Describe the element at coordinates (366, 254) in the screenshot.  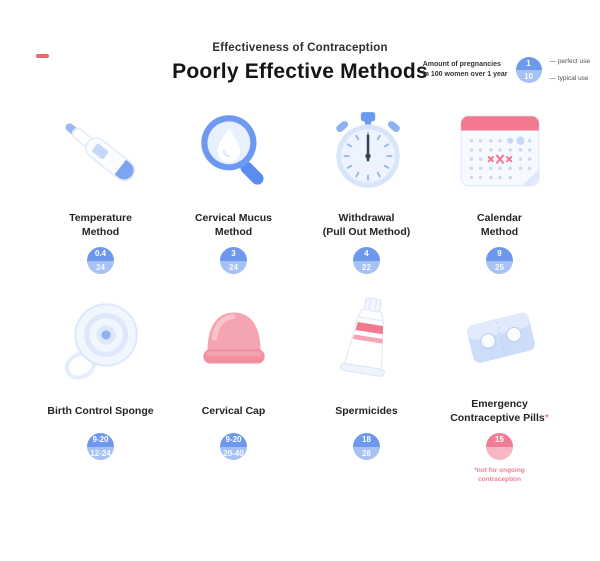
I see `perfect-use-value: 4` at that location.